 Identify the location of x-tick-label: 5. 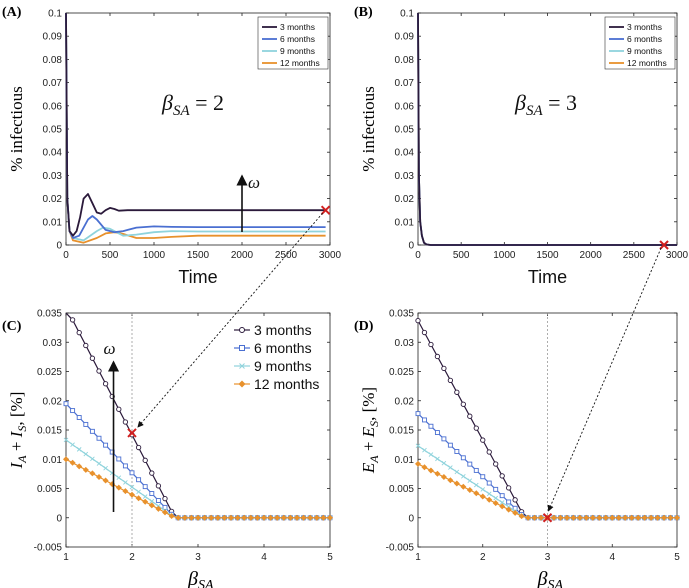
(677, 557).